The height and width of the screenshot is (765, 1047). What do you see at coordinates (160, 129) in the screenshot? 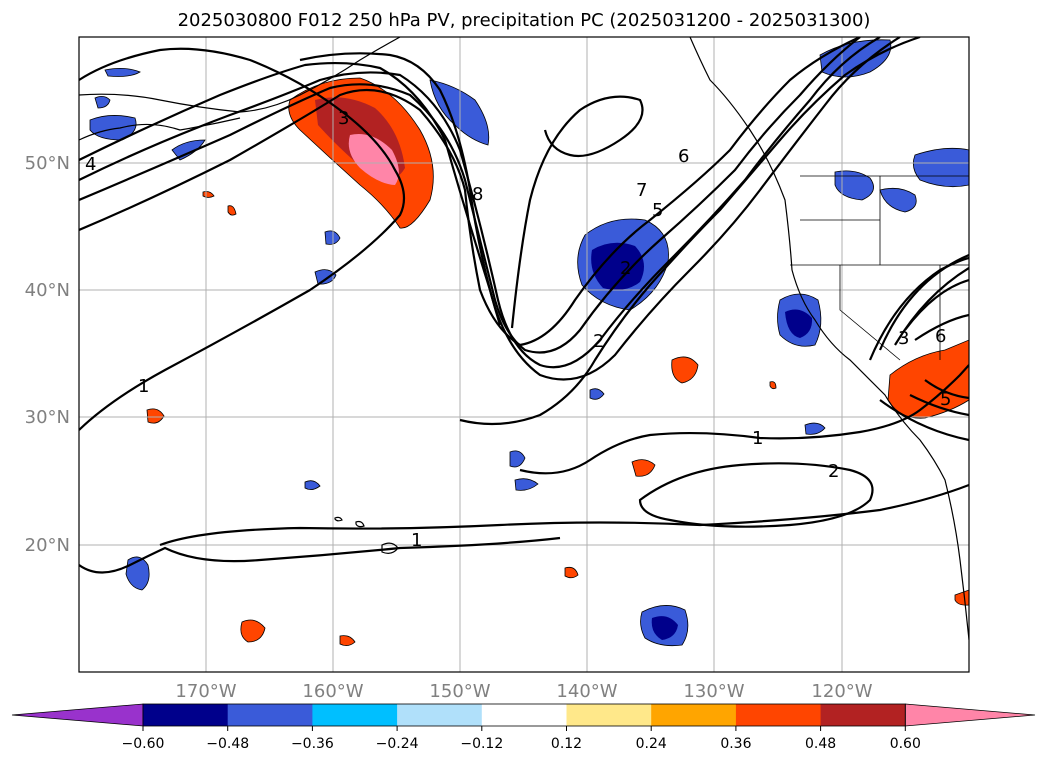
I see `alaska-peninsula` at bounding box center [160, 129].